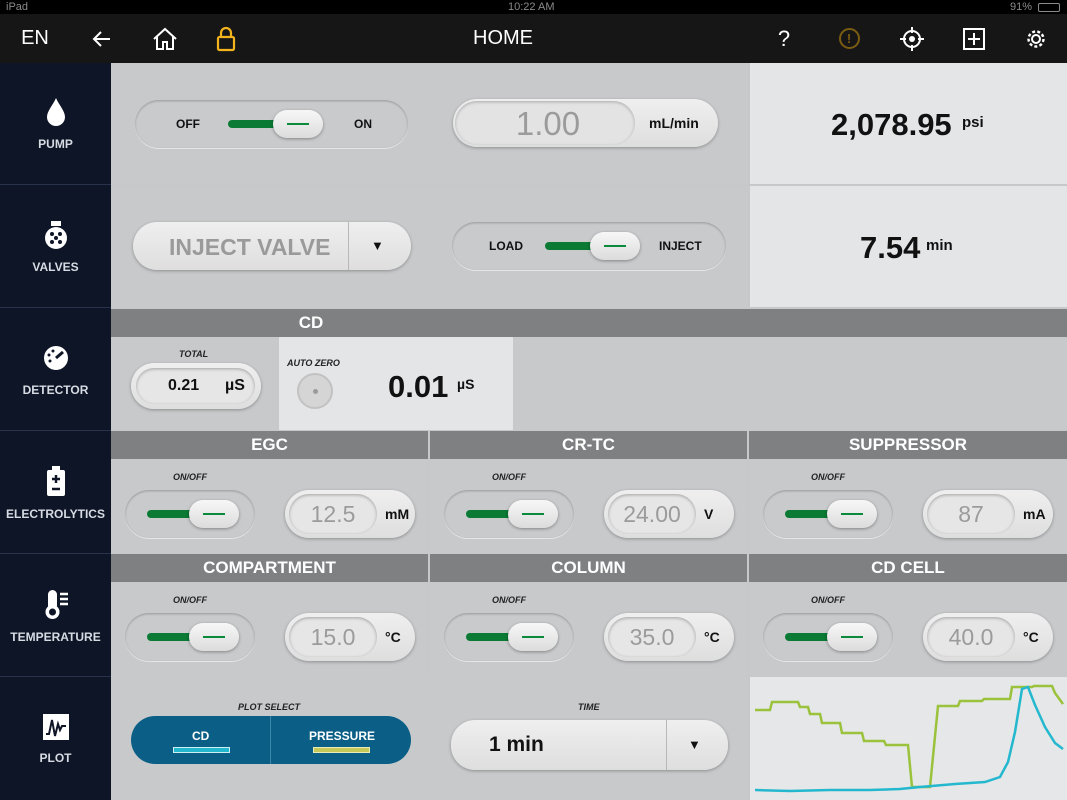 Image resolution: width=1067 pixels, height=800 pixels. What do you see at coordinates (674, 123) in the screenshot?
I see `flow-unit: mL/min` at bounding box center [674, 123].